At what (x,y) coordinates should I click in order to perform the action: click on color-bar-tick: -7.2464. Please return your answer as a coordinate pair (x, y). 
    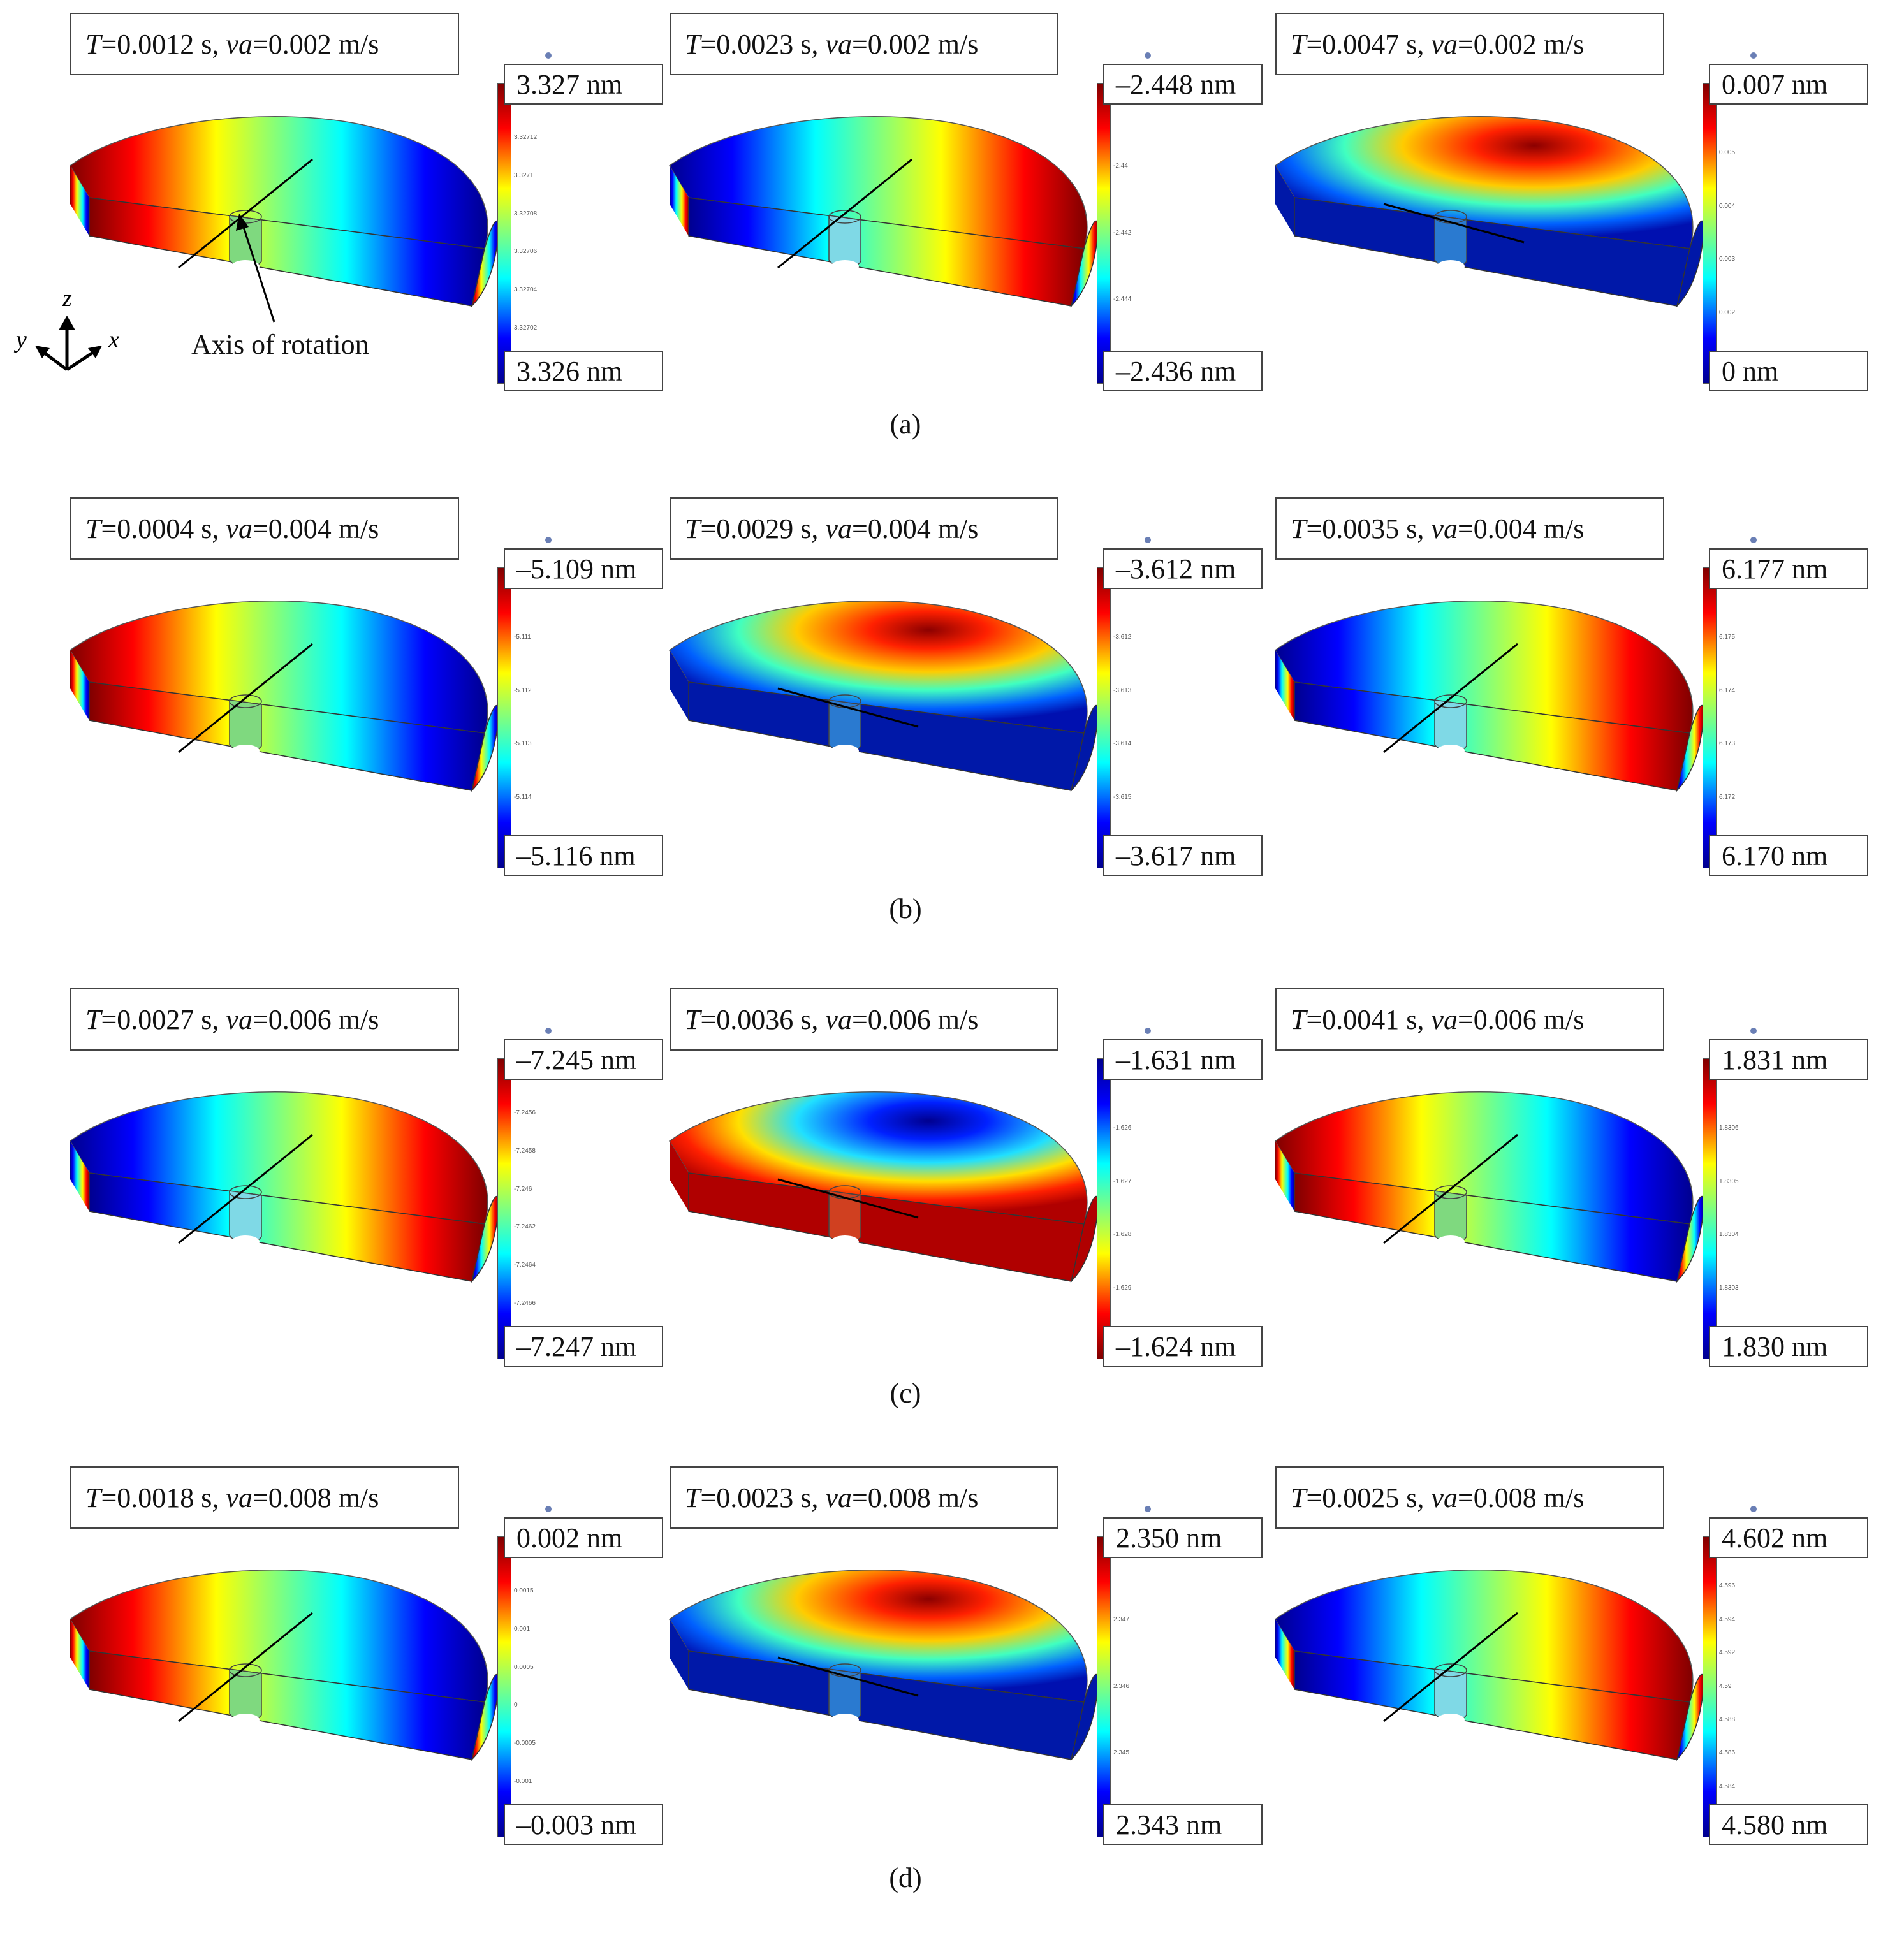
    Looking at the image, I should click on (525, 1265).